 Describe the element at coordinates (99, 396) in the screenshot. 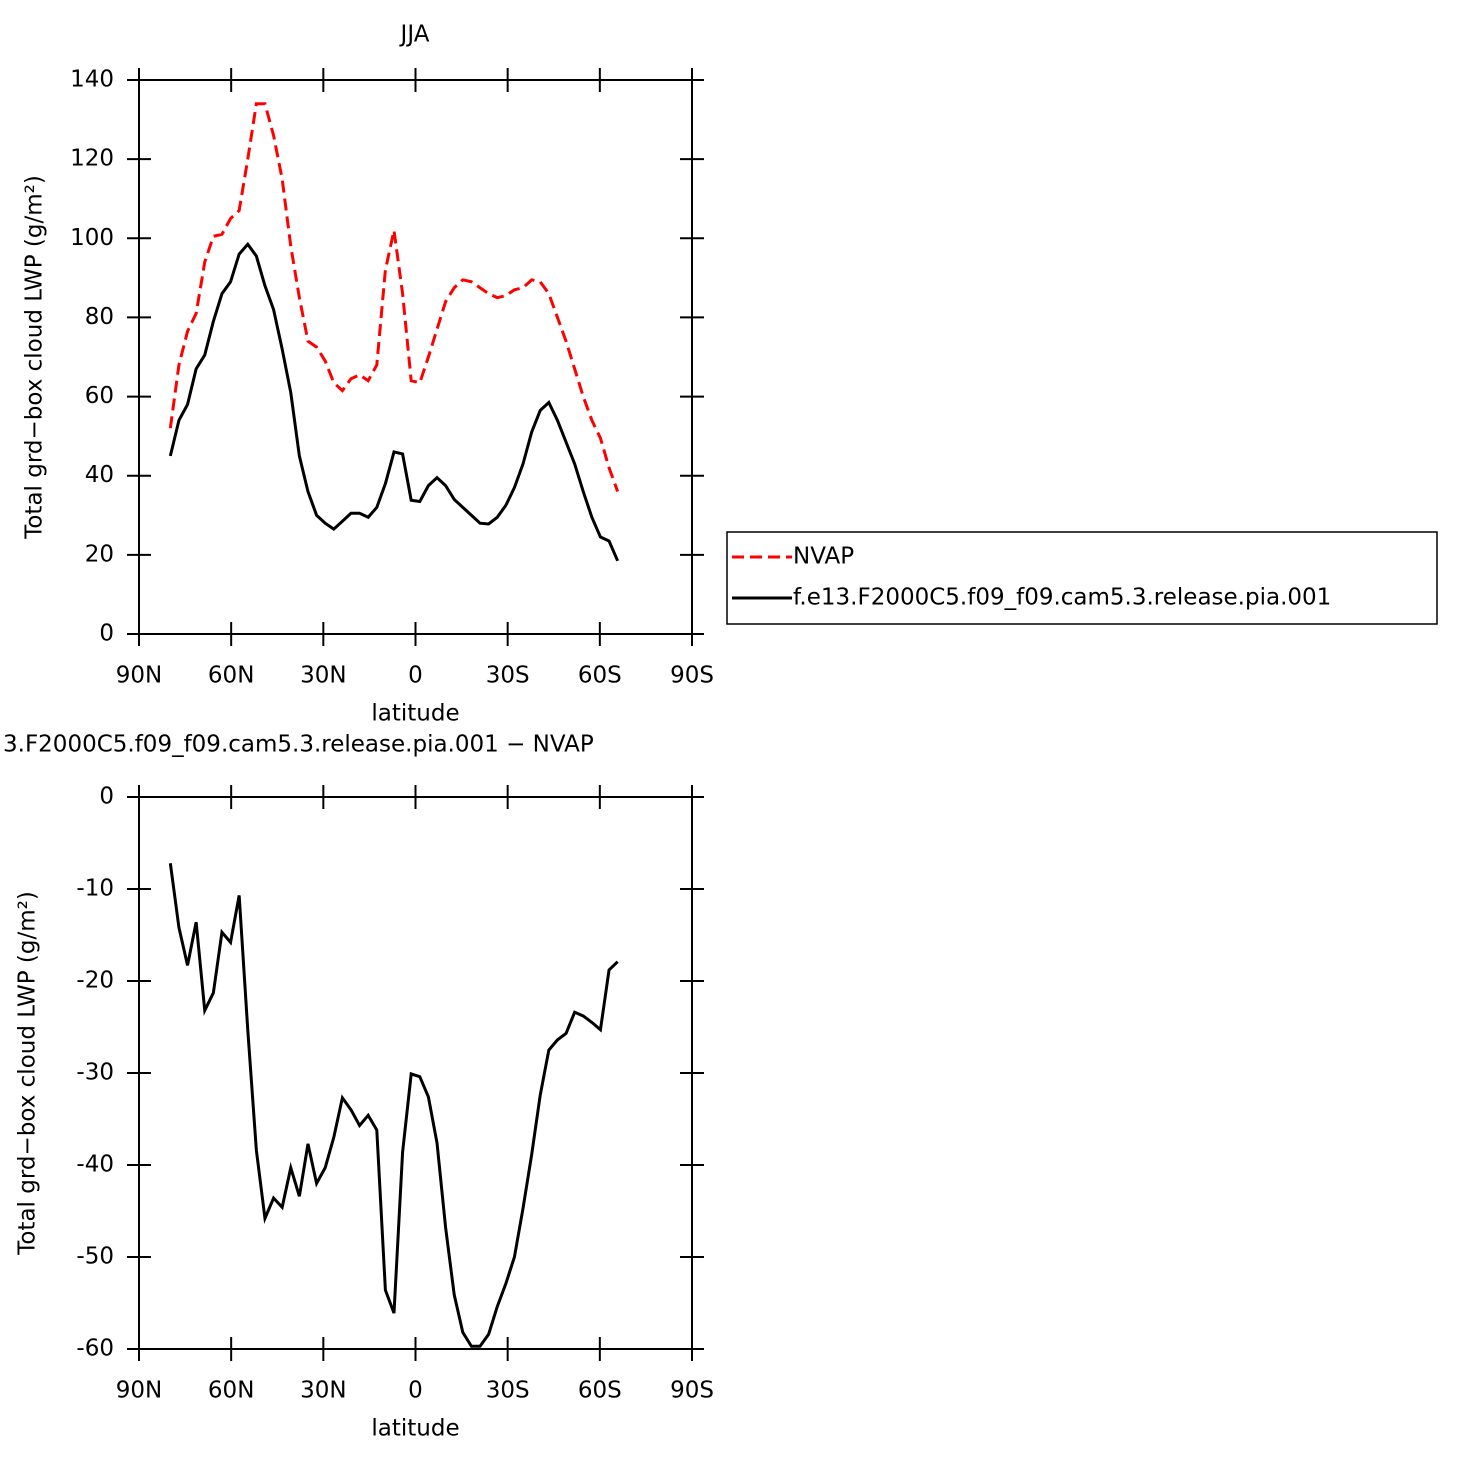

I see `y-tick-label: 60` at that location.